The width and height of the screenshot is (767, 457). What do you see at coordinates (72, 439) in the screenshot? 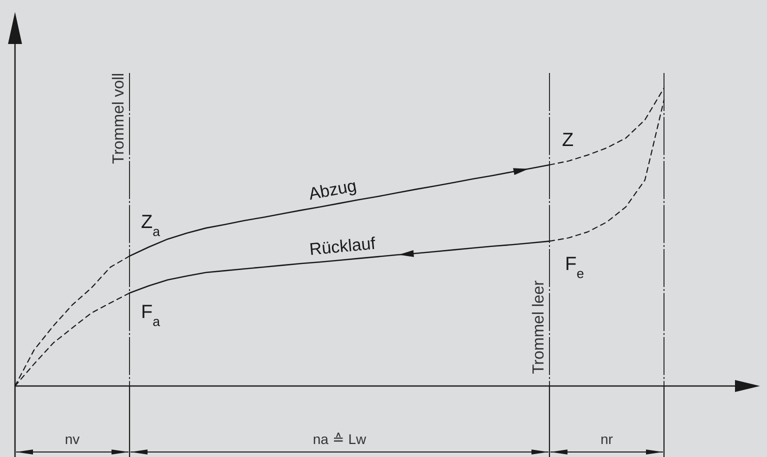
I see `text: nv` at bounding box center [72, 439].